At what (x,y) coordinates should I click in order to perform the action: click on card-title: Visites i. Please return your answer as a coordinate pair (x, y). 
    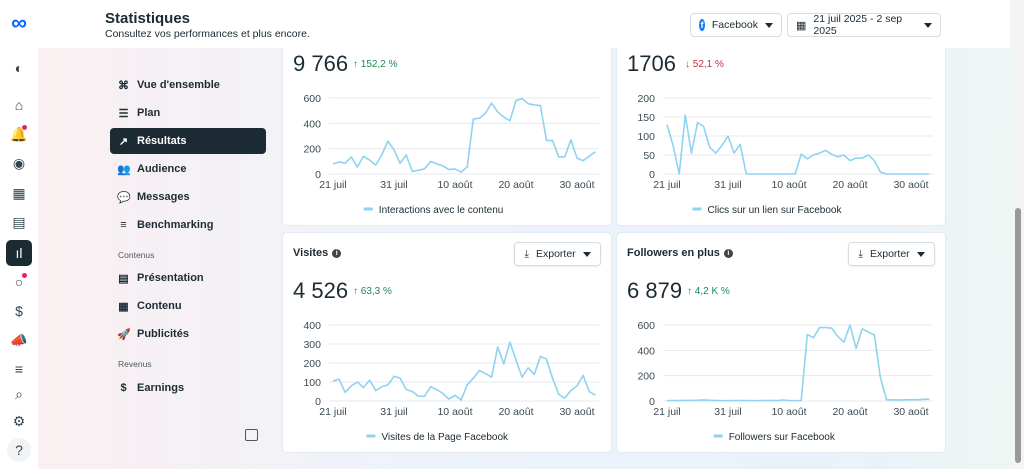
    Looking at the image, I should click on (317, 253).